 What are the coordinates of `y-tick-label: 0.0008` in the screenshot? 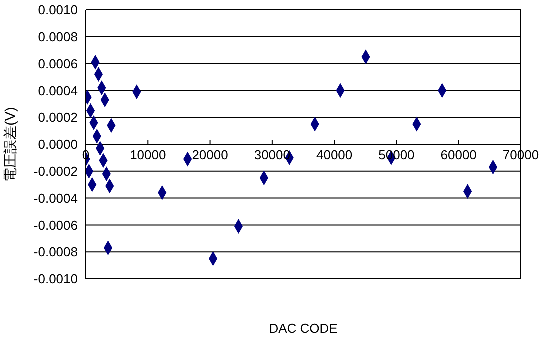 It's located at (58, 37).